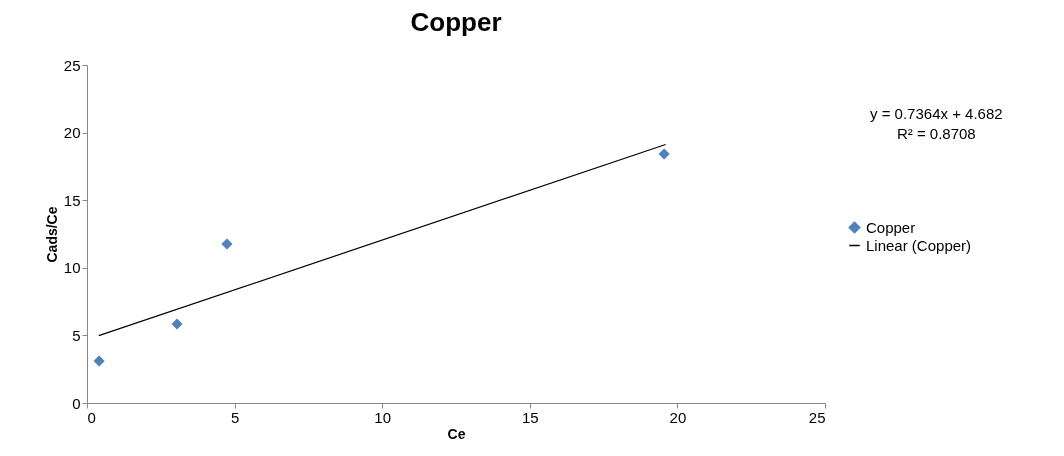  Describe the element at coordinates (456, 22) in the screenshot. I see `chart-title: Copper` at that location.